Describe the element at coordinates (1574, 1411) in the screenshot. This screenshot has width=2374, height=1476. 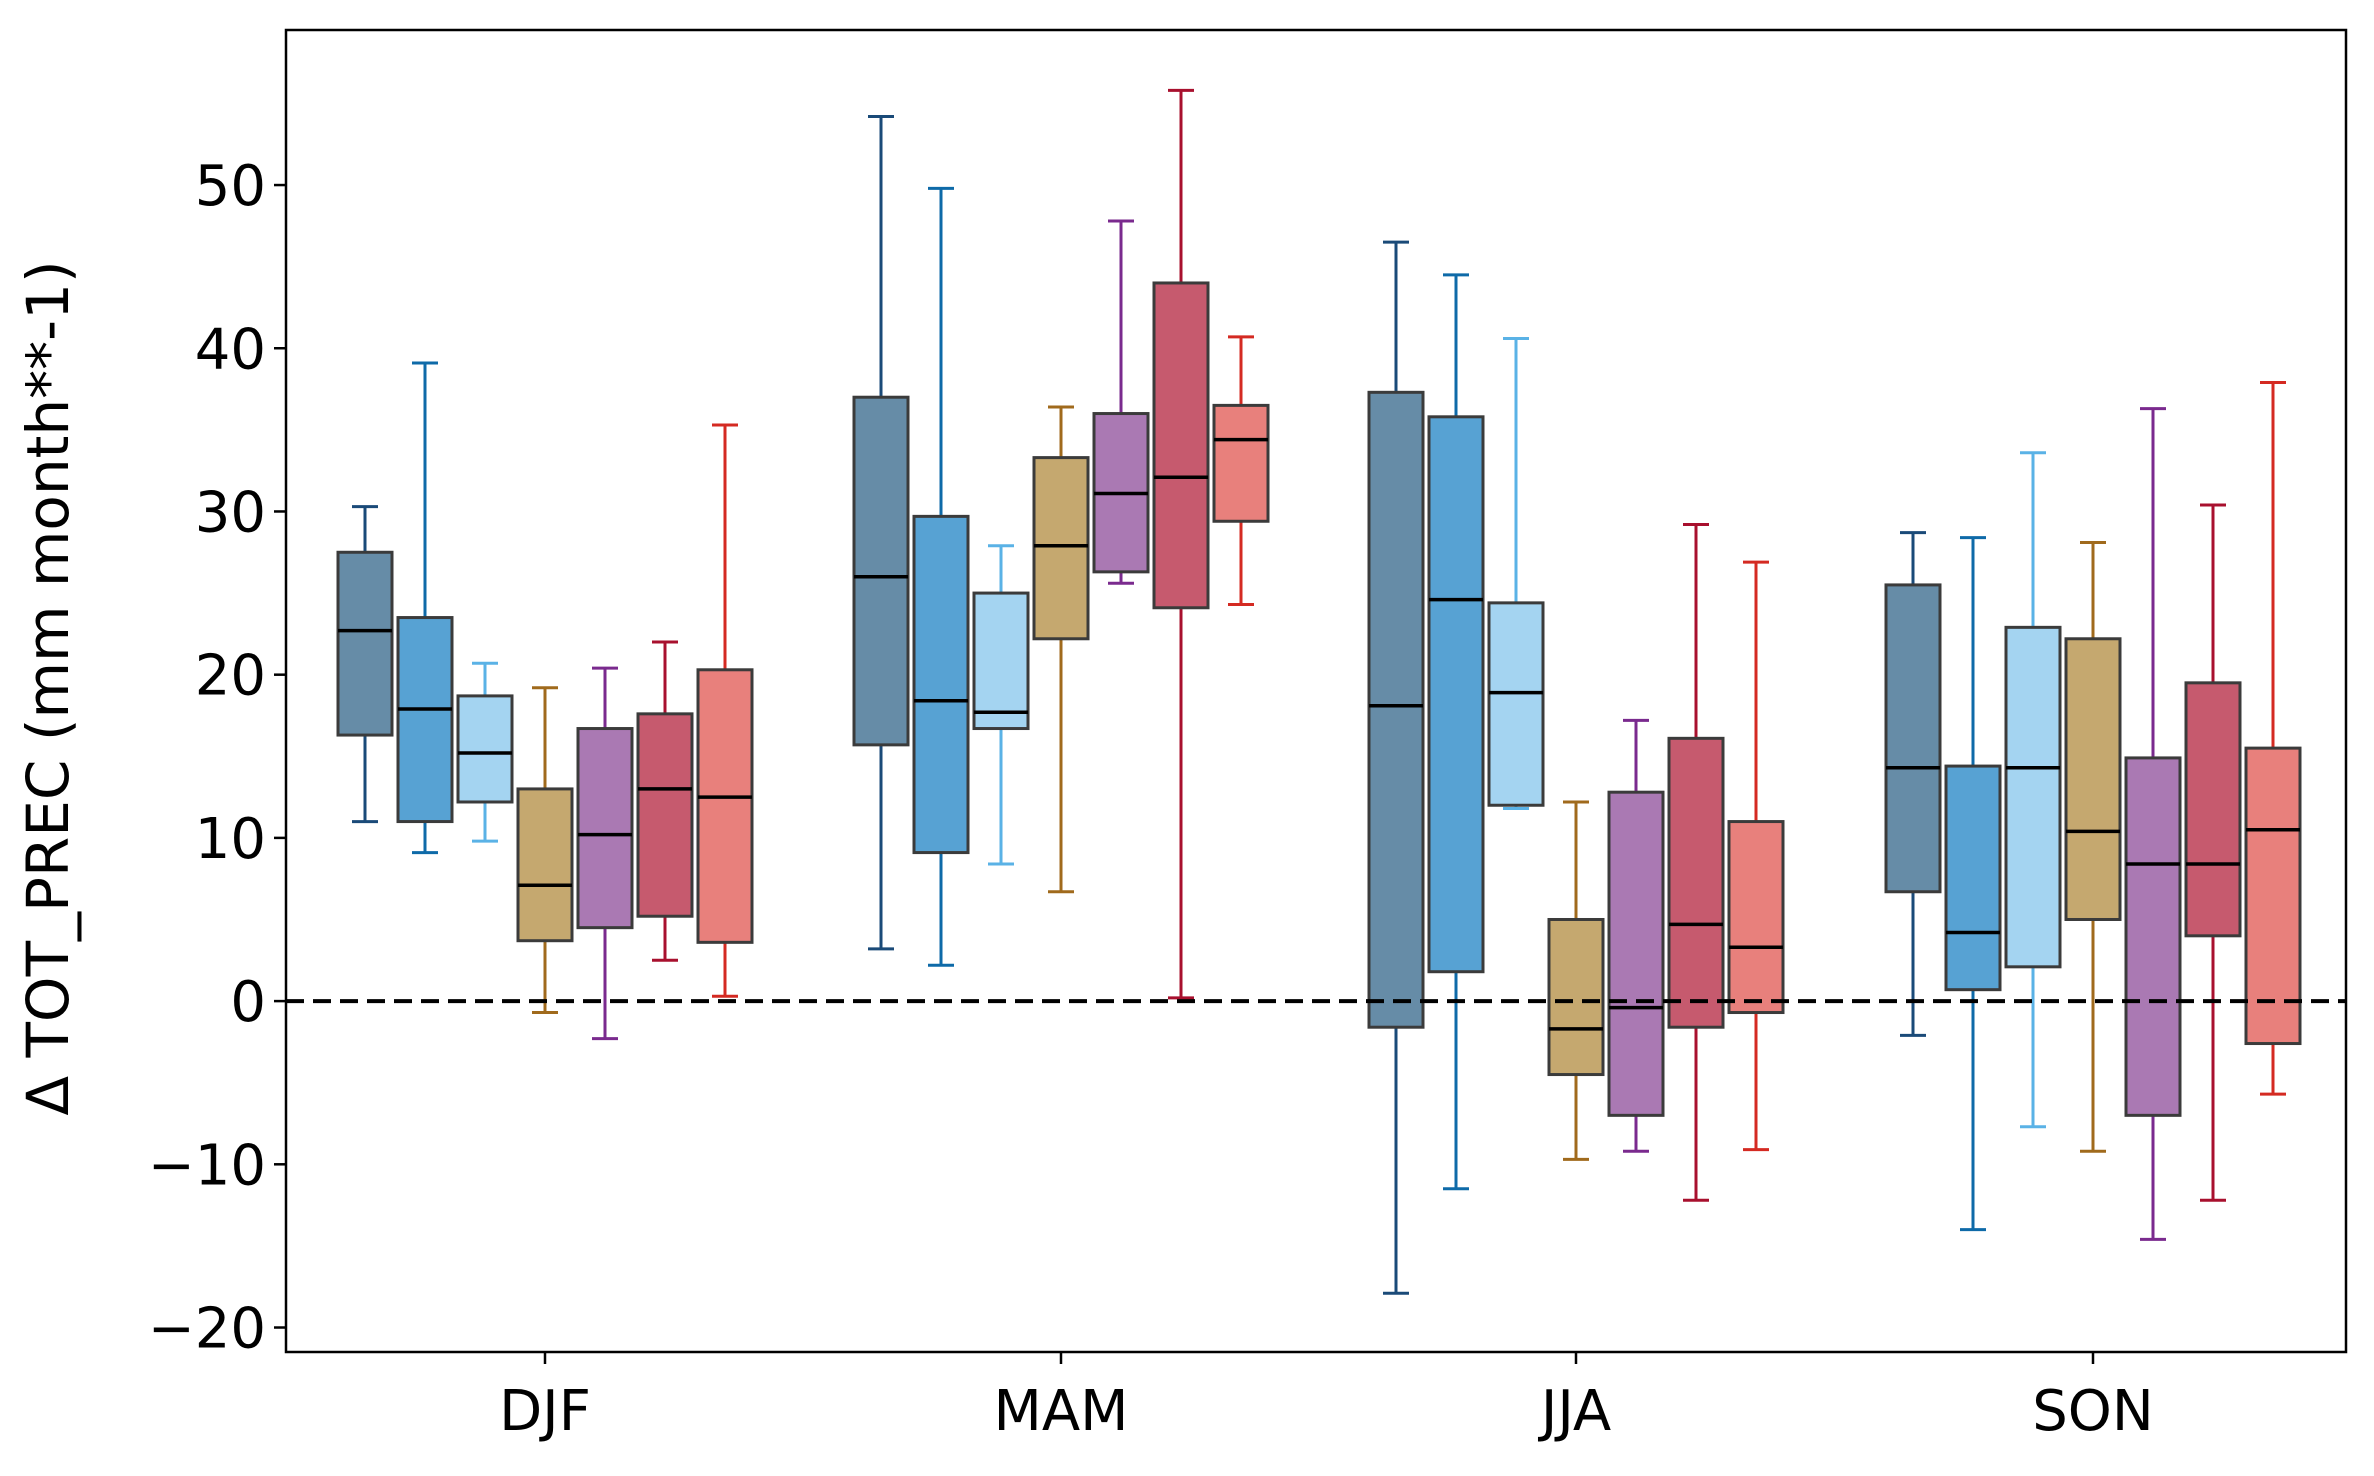
I see `x-tick-label-jja: JJA` at that location.